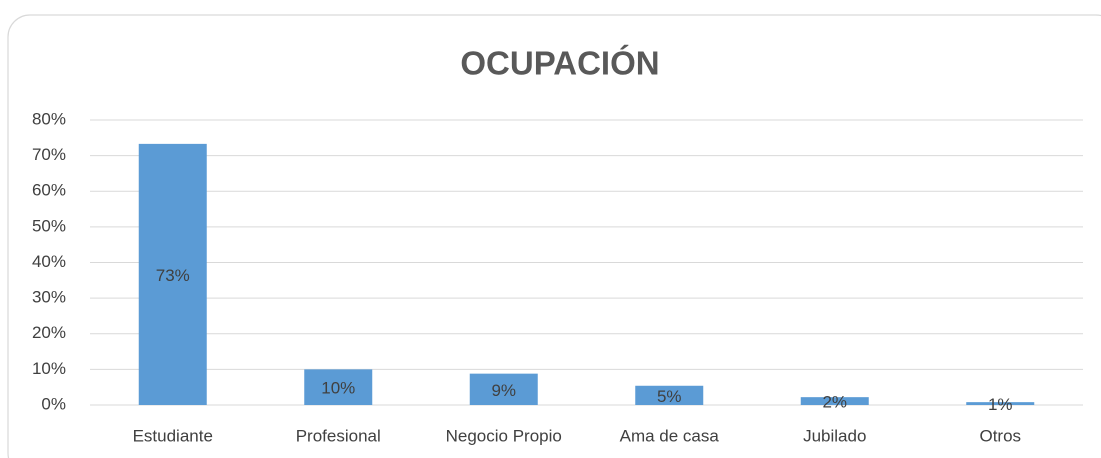 The height and width of the screenshot is (458, 1101). Describe the element at coordinates (49, 332) in the screenshot. I see `y-tick-label: 20%` at that location.